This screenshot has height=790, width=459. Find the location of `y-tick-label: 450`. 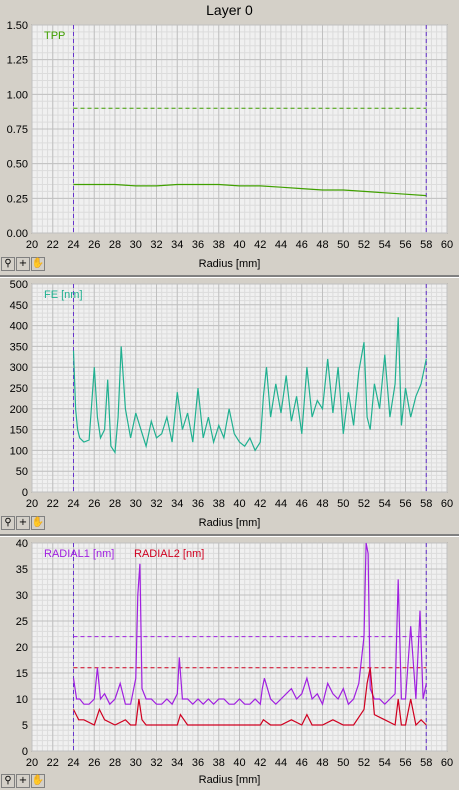

y-tick-label: 450 is located at coordinates (19, 306).